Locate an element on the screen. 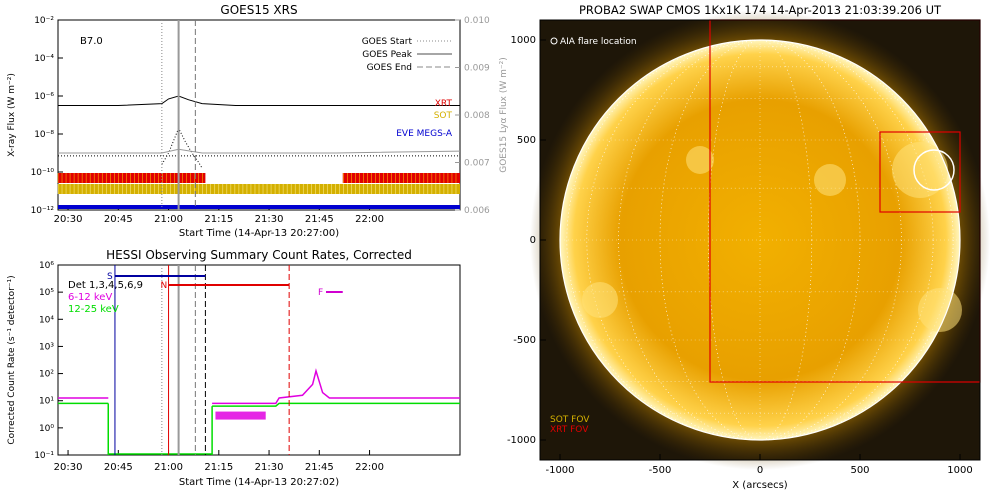 This screenshot has width=1000, height=500. goes-instrument-labels: XRT SOT EVE MEGS-A is located at coordinates (424, 119).